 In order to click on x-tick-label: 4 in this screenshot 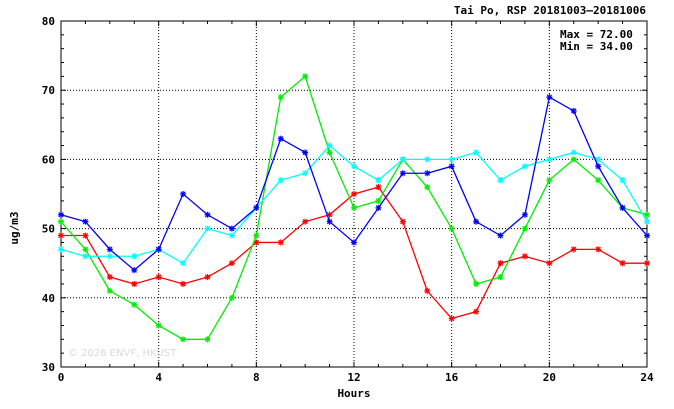, I will do `click(158, 377)`.